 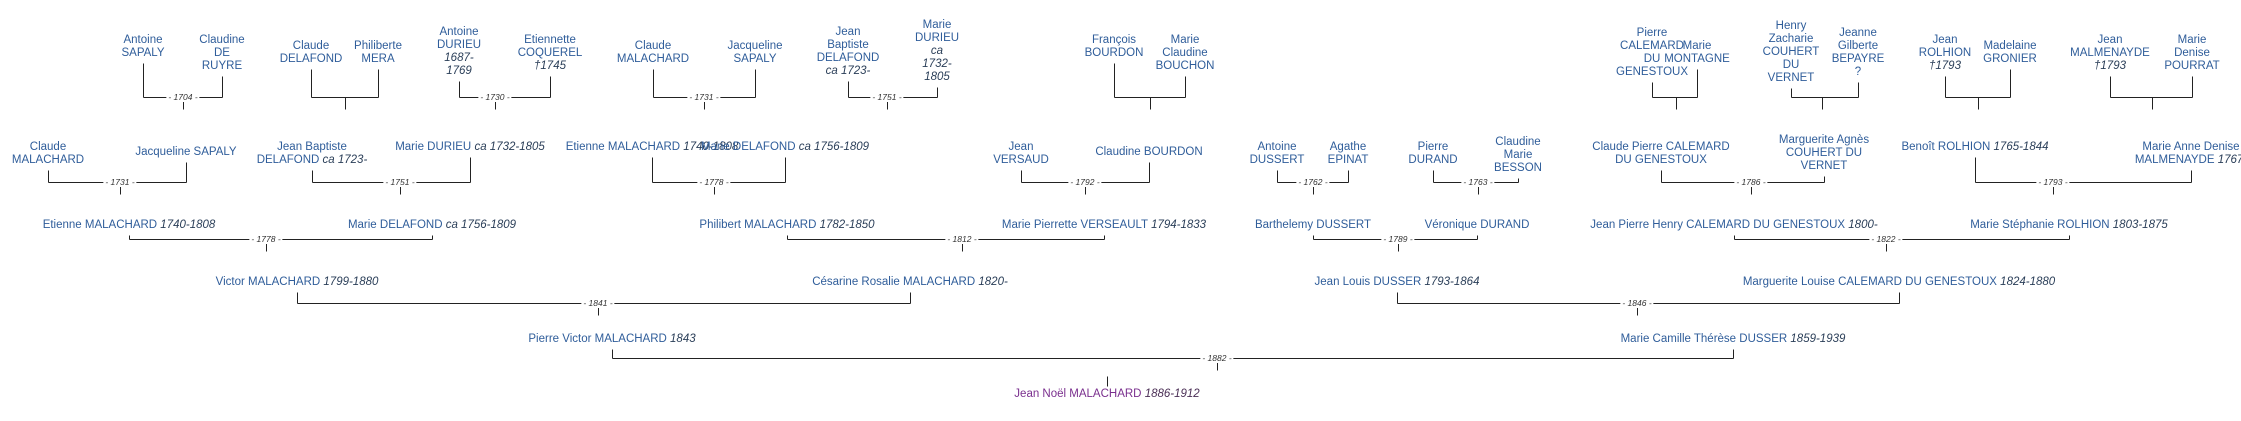 I want to click on person-c1-spouse1: Antoine SAPALY, so click(x=142, y=47).